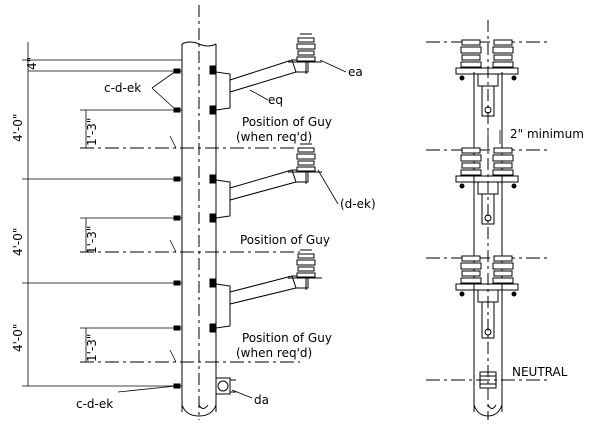 The width and height of the screenshot is (612, 426). Describe the element at coordinates (275, 100) in the screenshot. I see `label-eq: eq` at that location.